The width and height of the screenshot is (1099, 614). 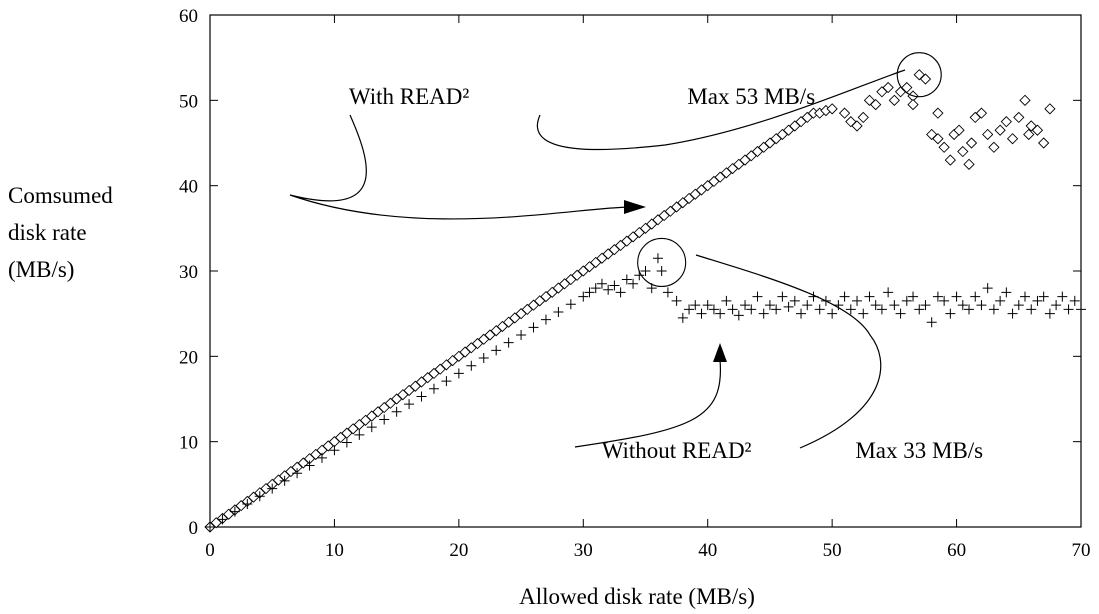 What do you see at coordinates (789, 170) in the screenshot?
I see `highlight-circles` at bounding box center [789, 170].